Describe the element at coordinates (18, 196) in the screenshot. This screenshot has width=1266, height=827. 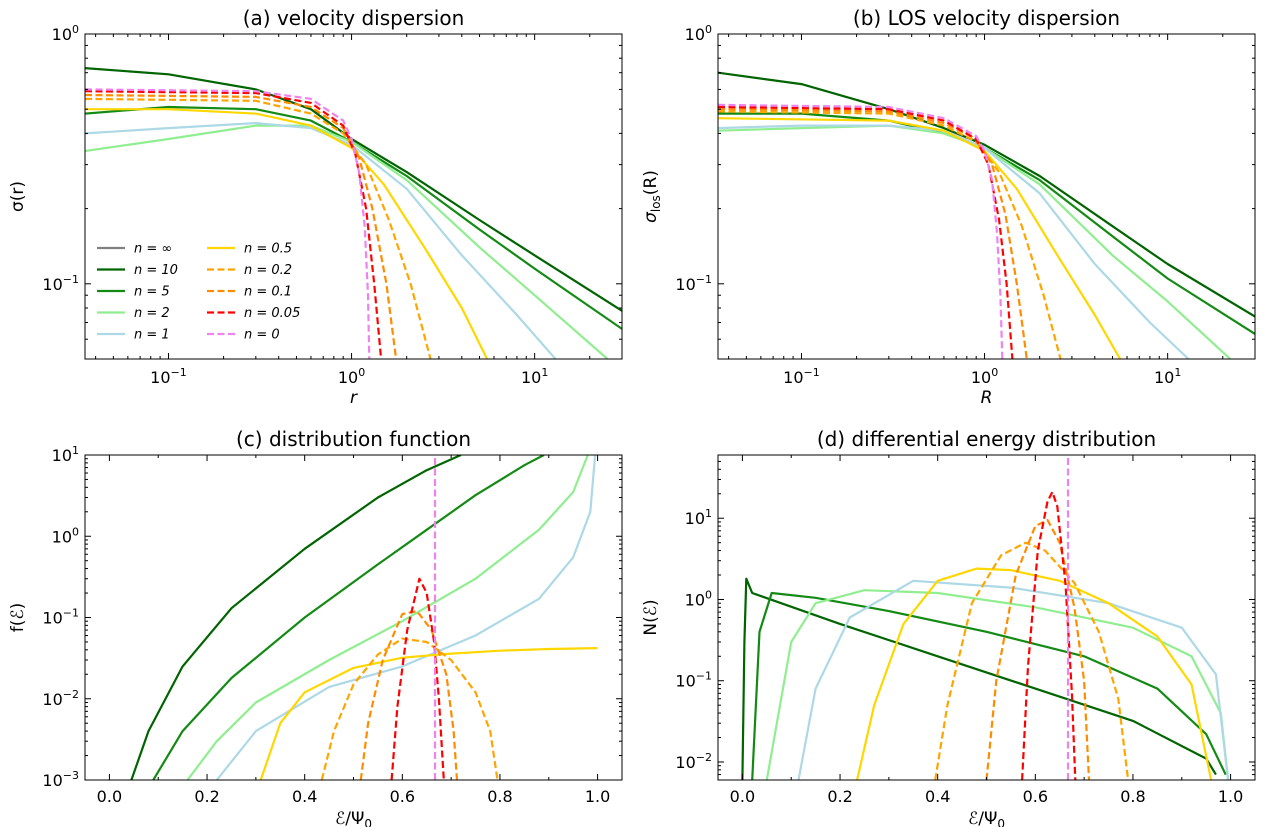
I see `y-axis-label: σ(r)` at that location.